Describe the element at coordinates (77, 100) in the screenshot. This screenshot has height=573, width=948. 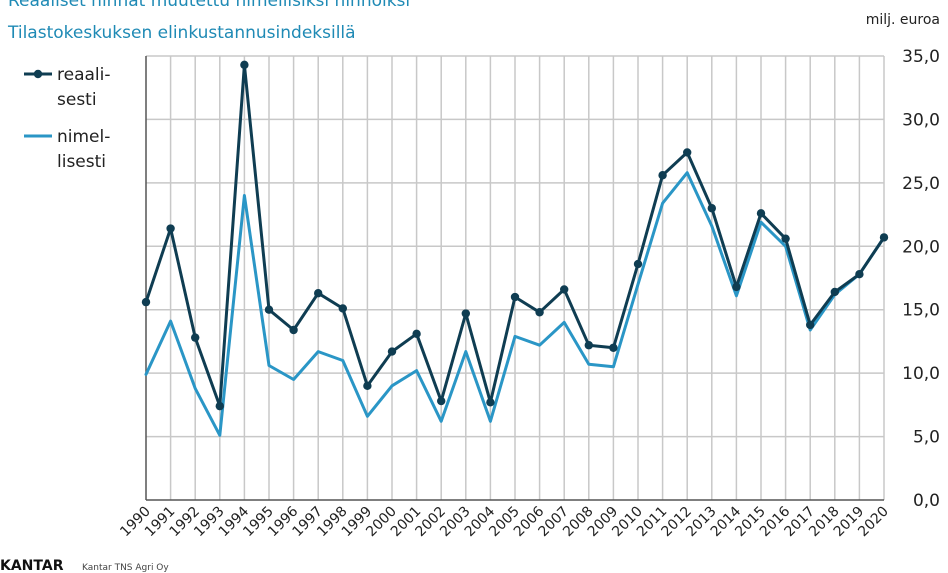
I see `legend-label-reaalisesti: sesti` at that location.